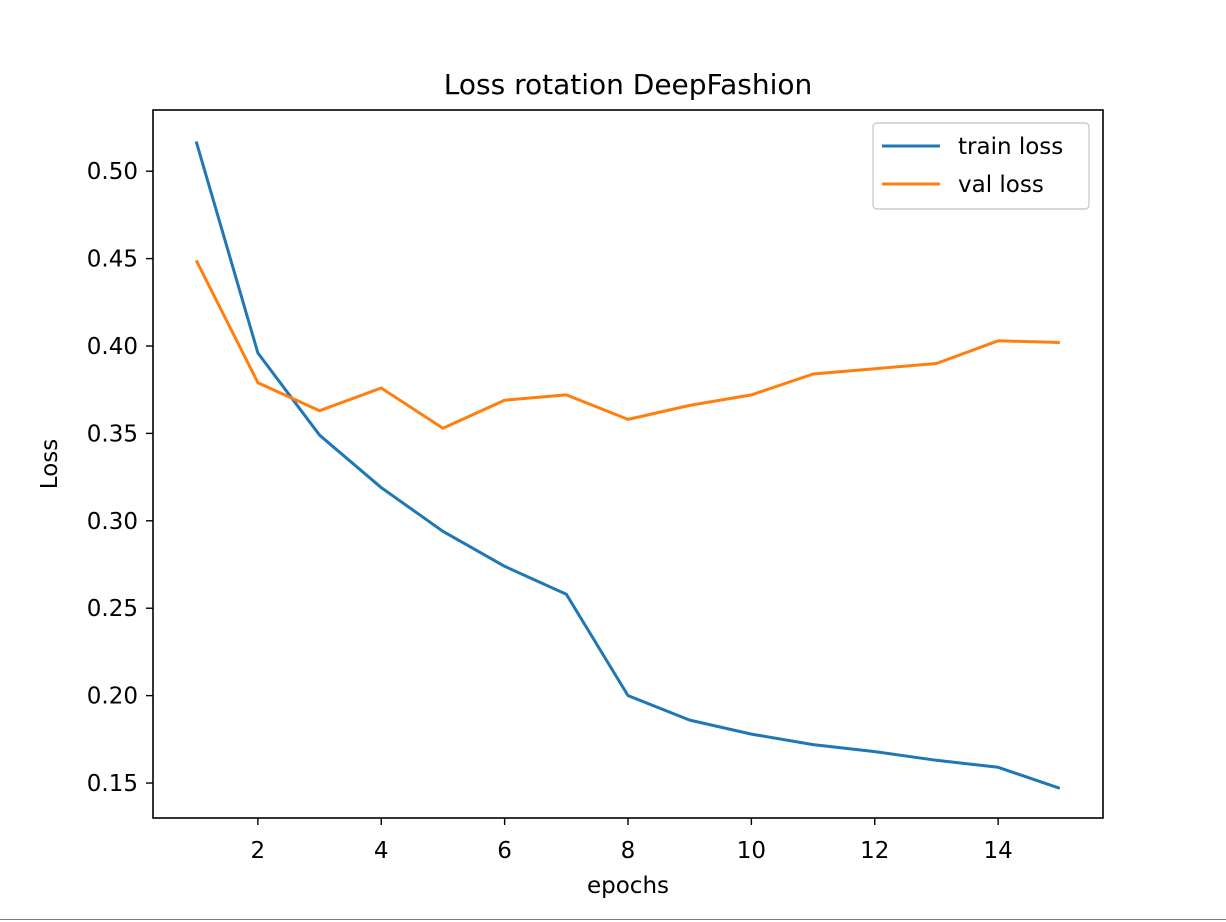  I want to click on y-tick-label: 0.45, so click(112, 260).